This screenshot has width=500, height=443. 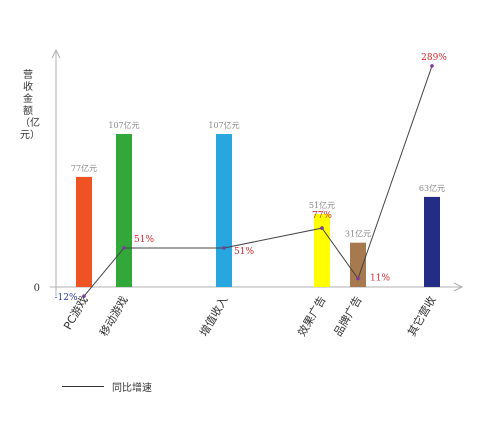 What do you see at coordinates (311, 316) in the screenshot?
I see `category-label: 效果广告` at bounding box center [311, 316].